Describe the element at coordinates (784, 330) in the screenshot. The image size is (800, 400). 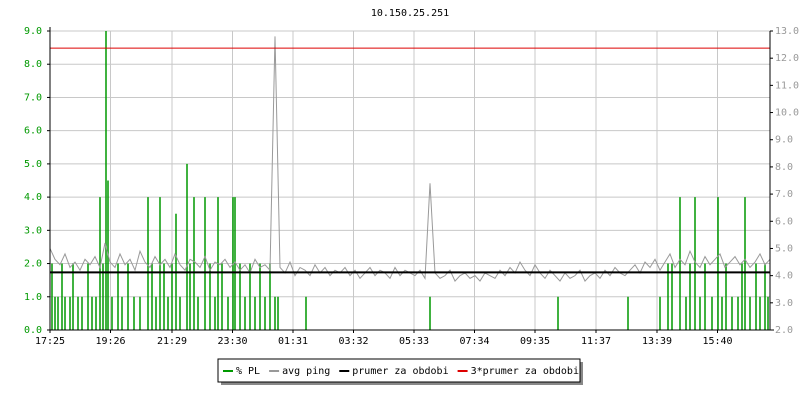
I see `y2-tick-label: 2.0` at that location.